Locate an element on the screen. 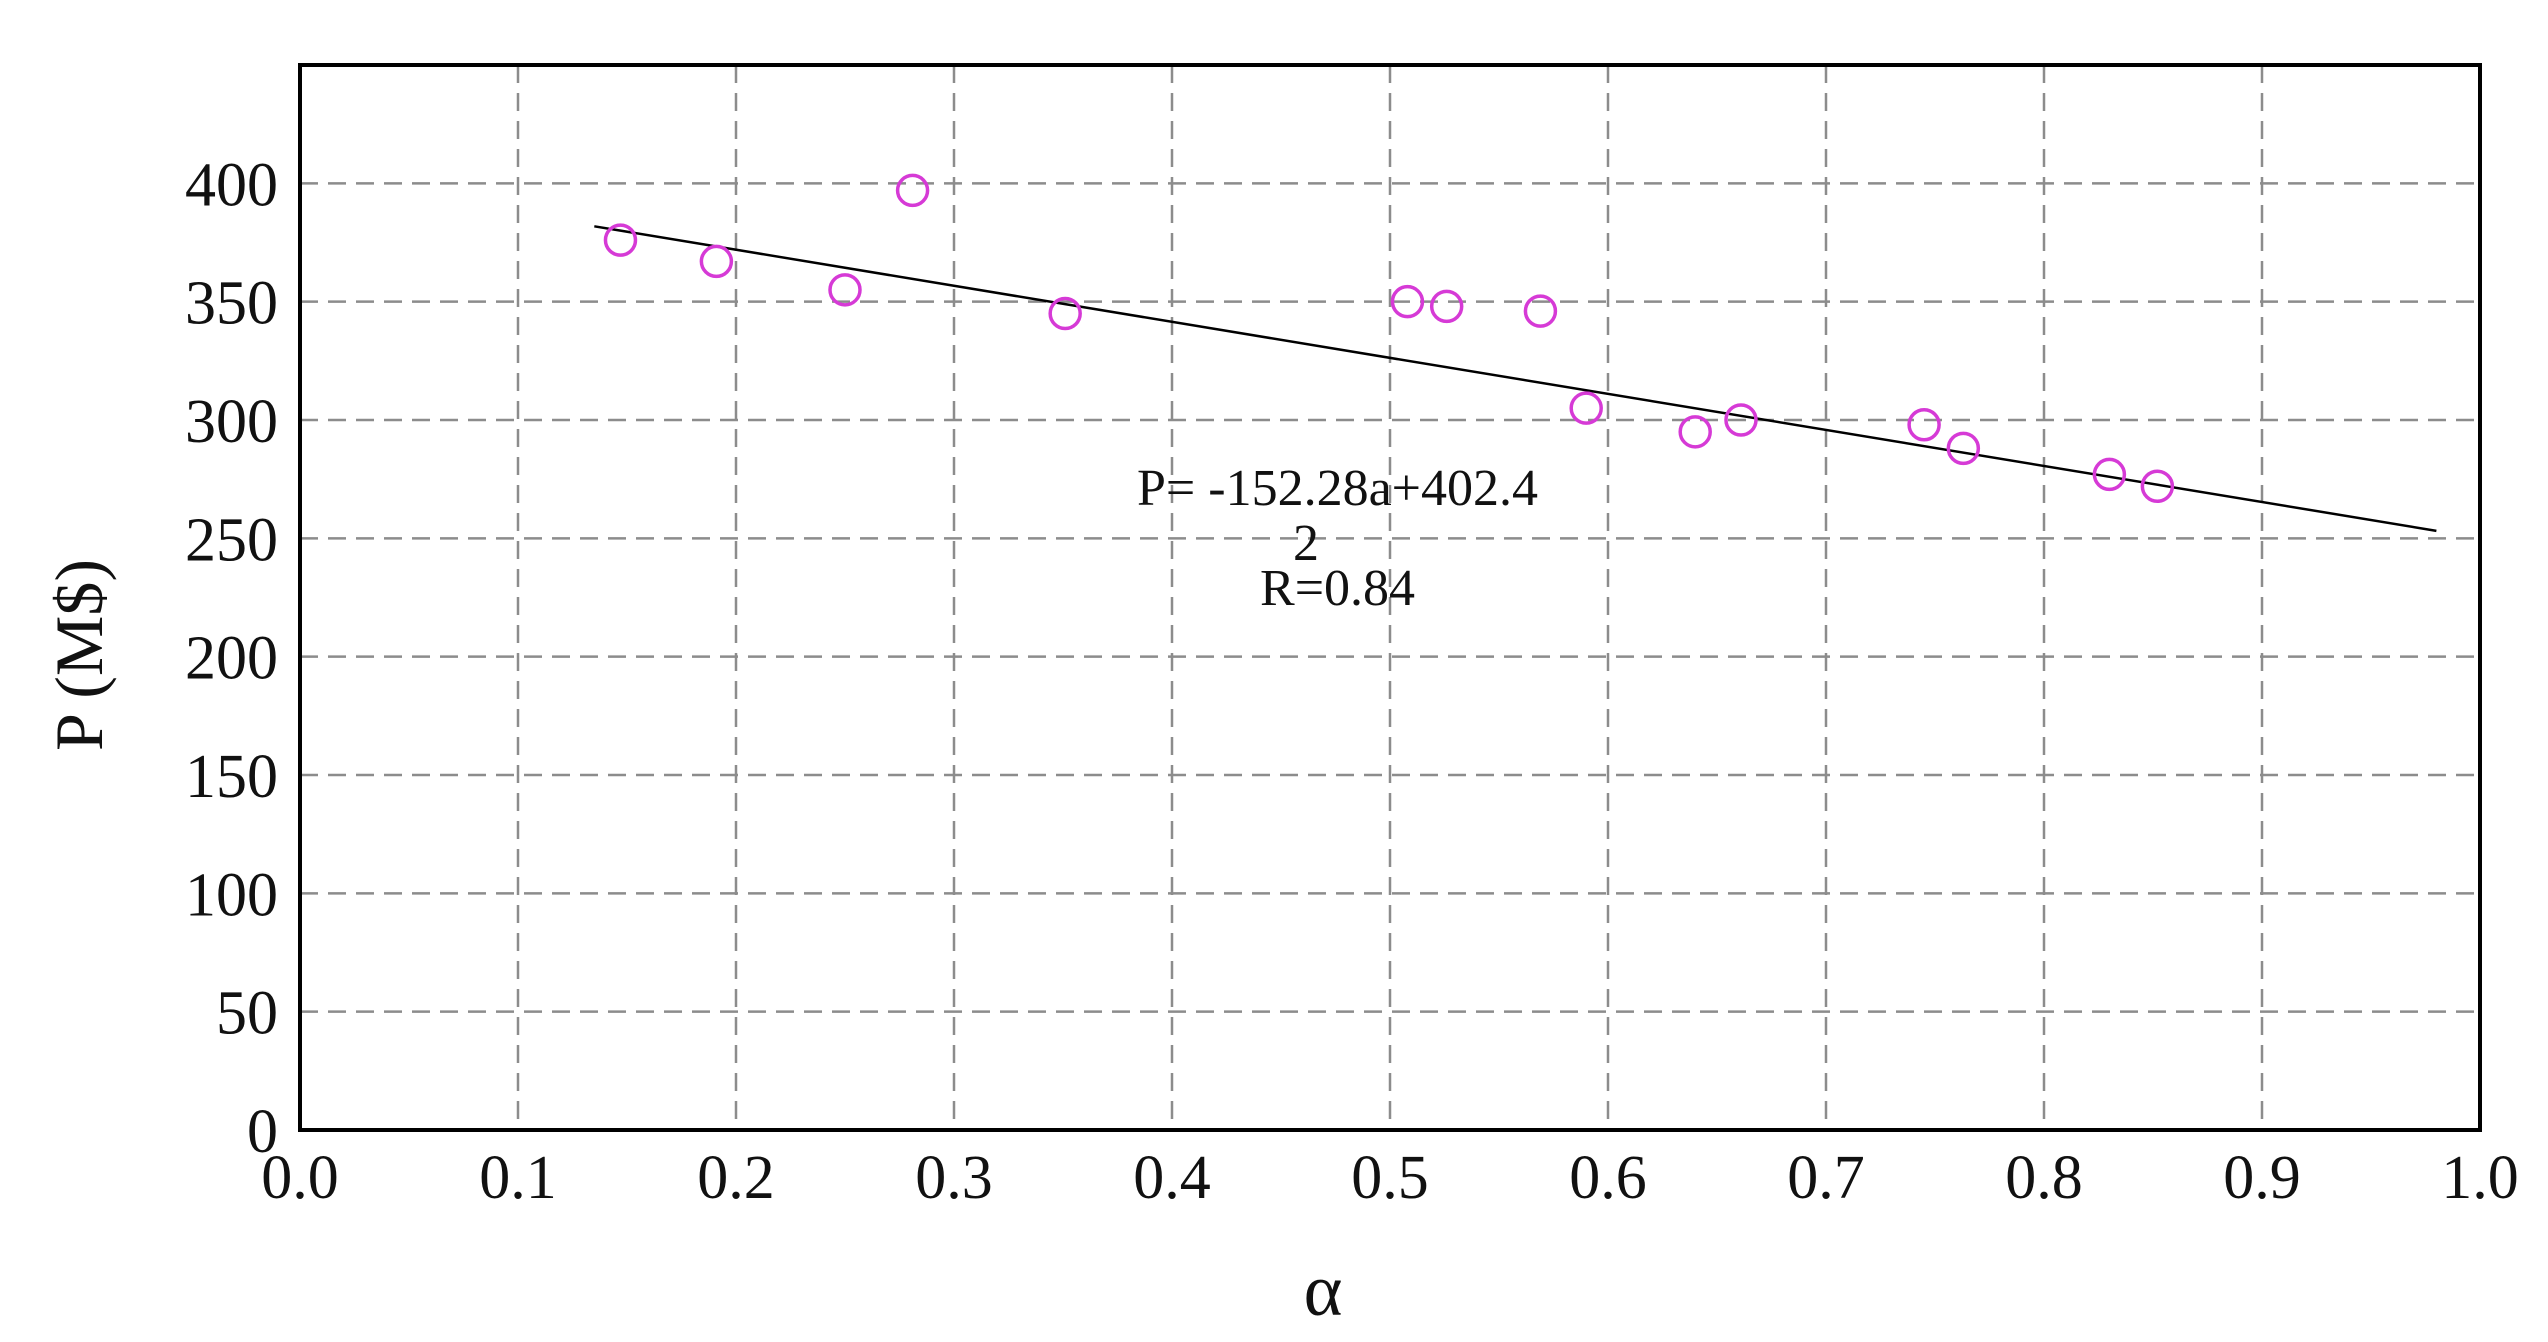  y-tick-label: 150 is located at coordinates (231, 777).